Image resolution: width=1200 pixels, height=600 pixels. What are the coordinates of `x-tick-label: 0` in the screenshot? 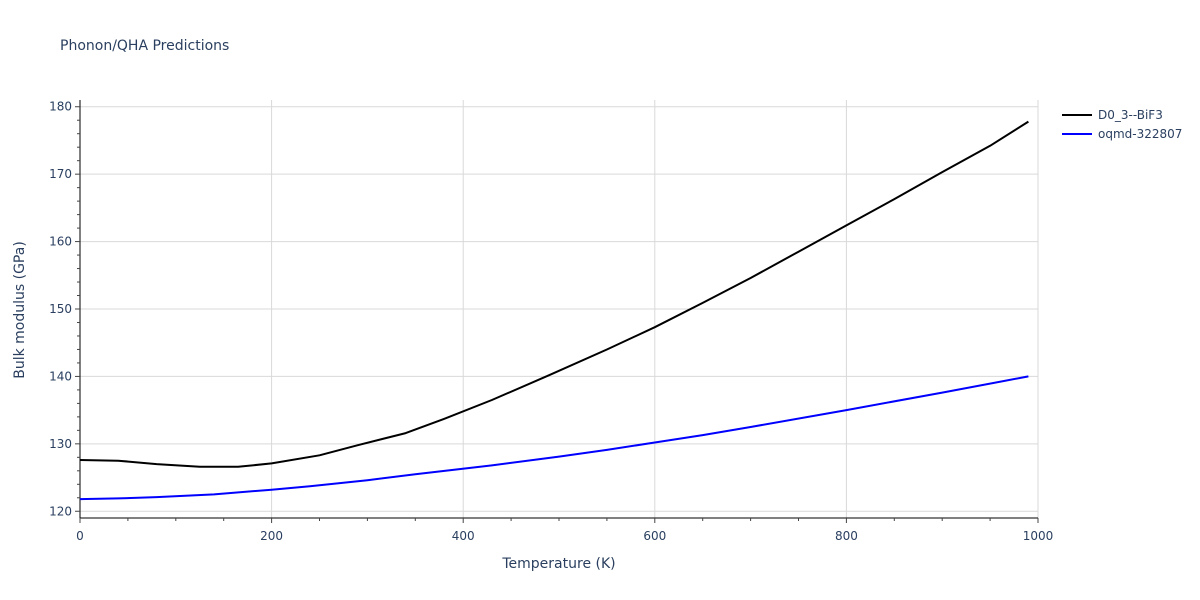 It's located at (80, 536).